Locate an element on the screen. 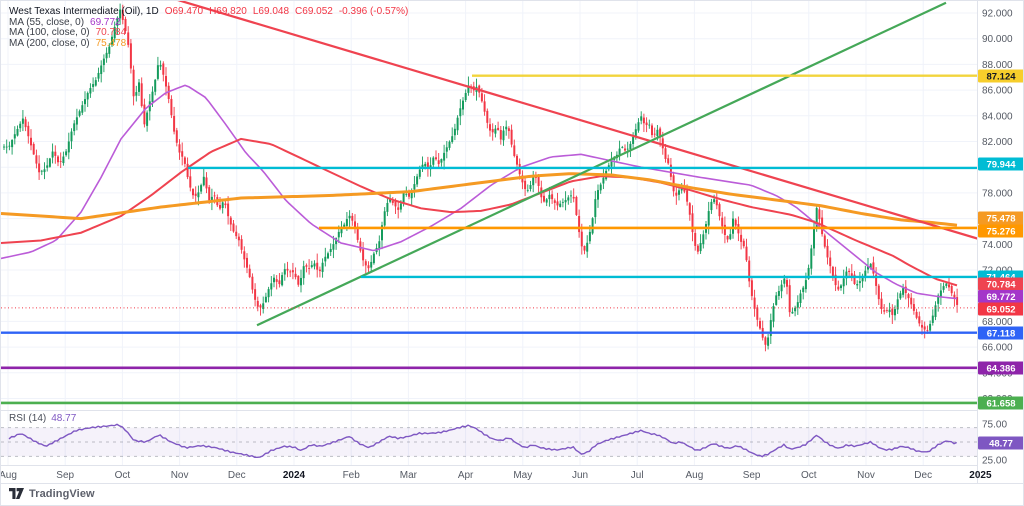 This screenshot has height=506, width=1024. rsi-line is located at coordinates (482, 441).